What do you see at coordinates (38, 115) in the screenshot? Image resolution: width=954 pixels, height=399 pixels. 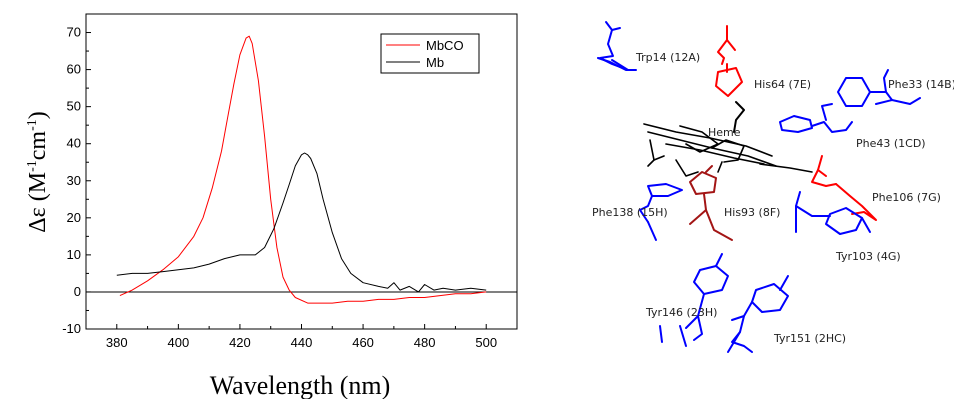 I see `y-label-end: )` at bounding box center [38, 115].